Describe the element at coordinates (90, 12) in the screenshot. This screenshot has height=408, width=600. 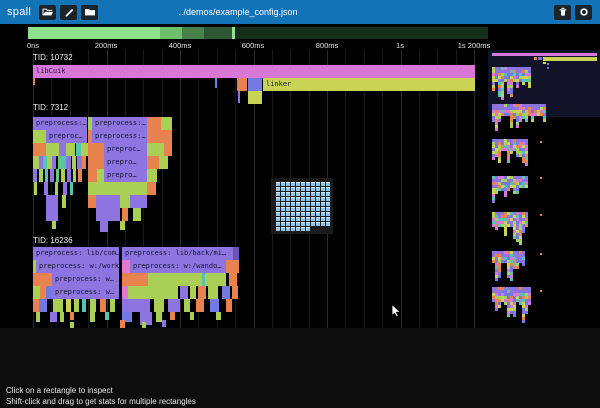
I see `save-file-button` at that location.